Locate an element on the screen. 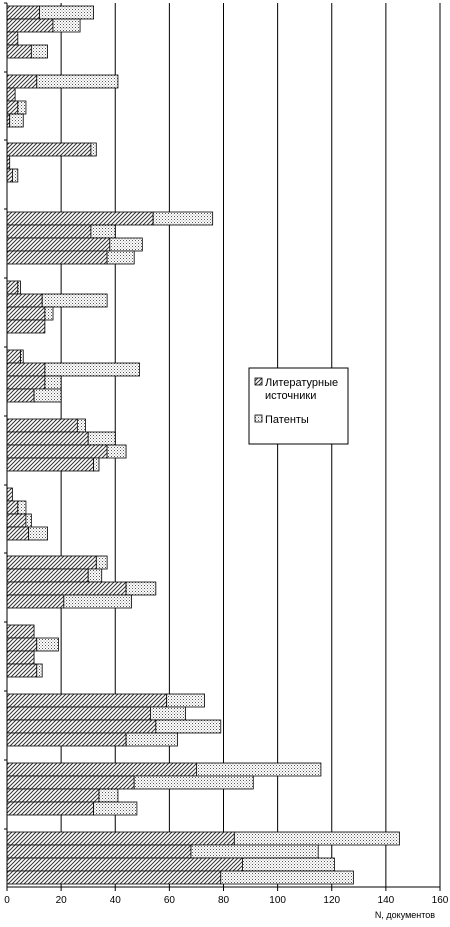 The height and width of the screenshot is (927, 450). tick-label-60: 60 is located at coordinates (170, 900).